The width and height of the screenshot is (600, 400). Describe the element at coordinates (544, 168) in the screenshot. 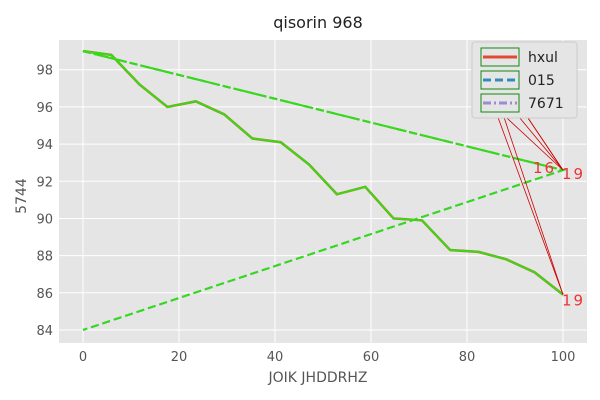

I see `annotation-label: 16` at that location.